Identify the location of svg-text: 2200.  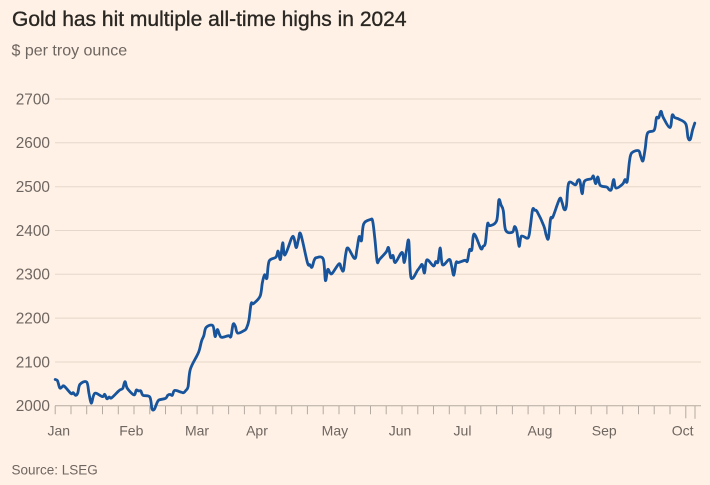
(33, 319).